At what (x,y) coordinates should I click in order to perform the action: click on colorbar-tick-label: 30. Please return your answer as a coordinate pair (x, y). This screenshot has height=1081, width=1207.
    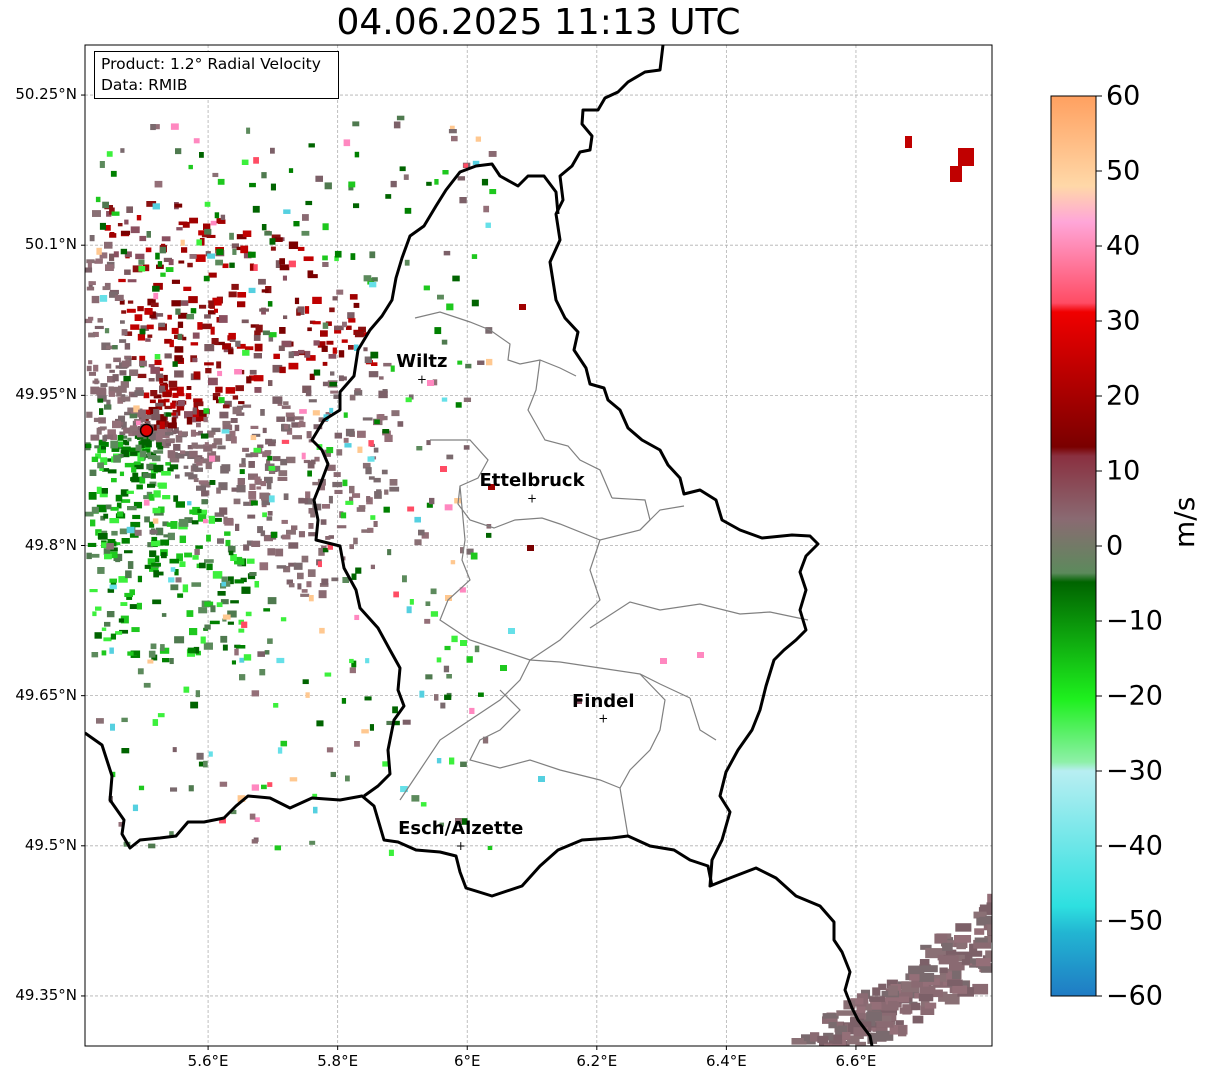
    Looking at the image, I should click on (1123, 321).